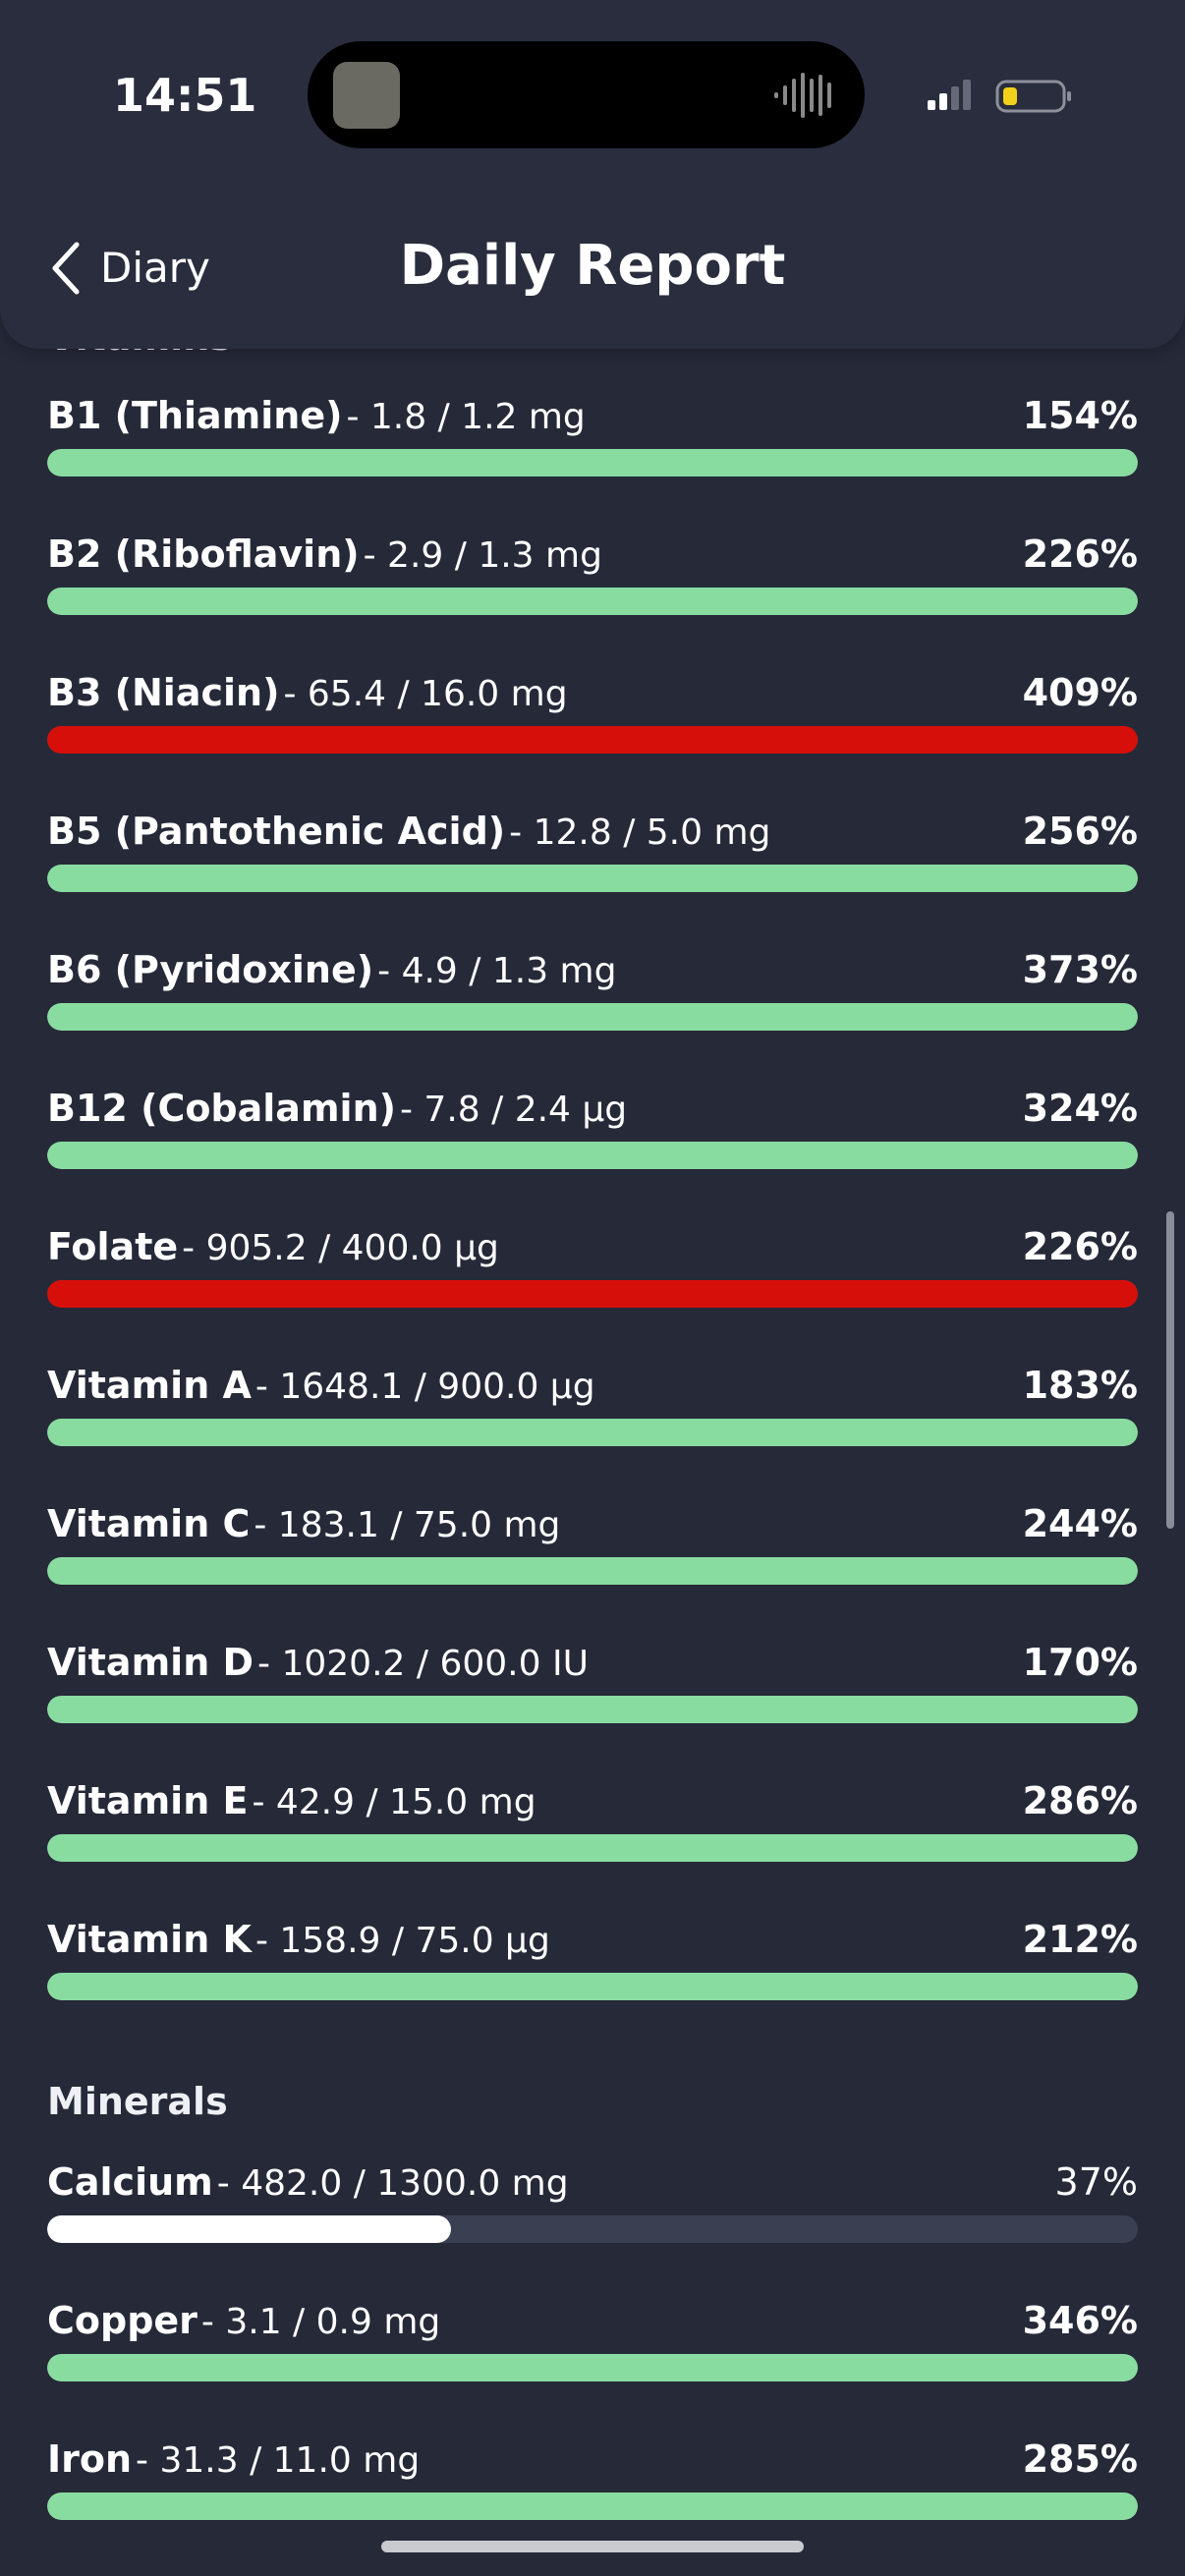 This screenshot has height=2576, width=1185. I want to click on nutrient-percent: 183%, so click(1080, 1385).